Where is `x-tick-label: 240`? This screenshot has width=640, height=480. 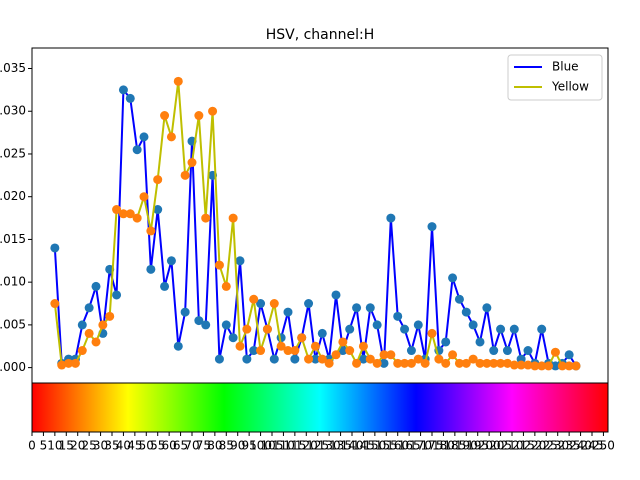 x-tick-label: 240 is located at coordinates (580, 446).